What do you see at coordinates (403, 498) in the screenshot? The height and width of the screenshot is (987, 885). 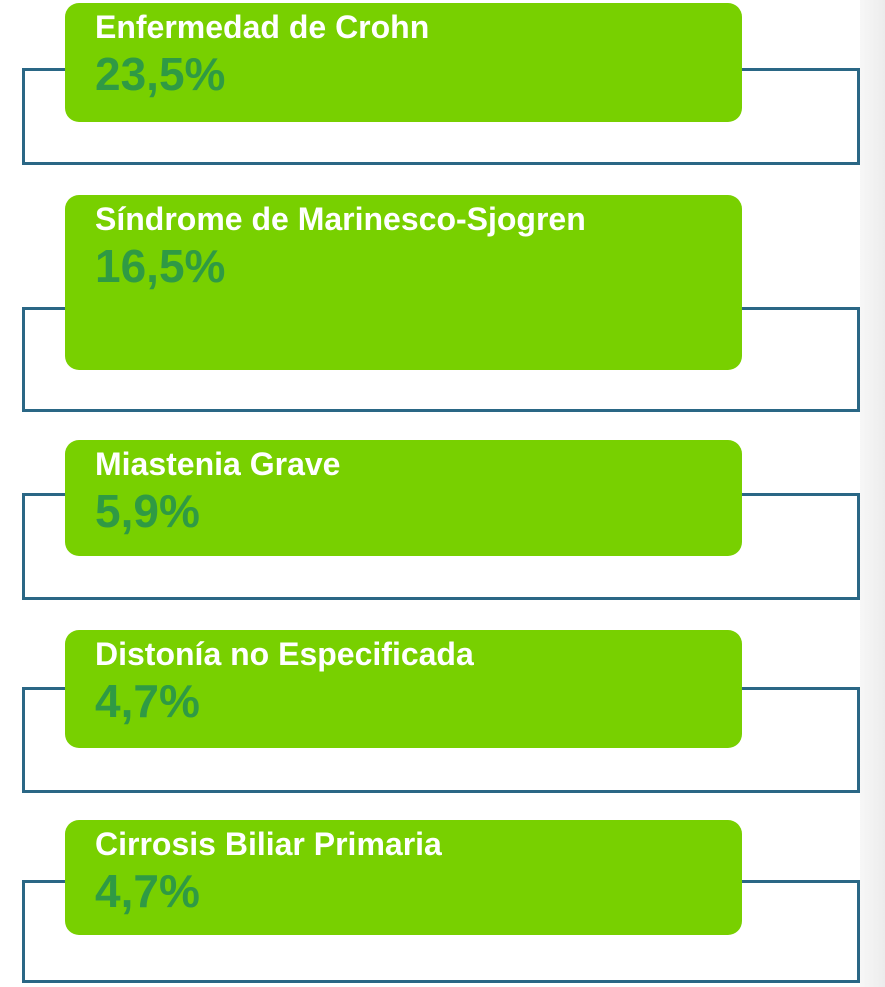 I see `item-card: Miastenia Grave 5,9%` at bounding box center [403, 498].